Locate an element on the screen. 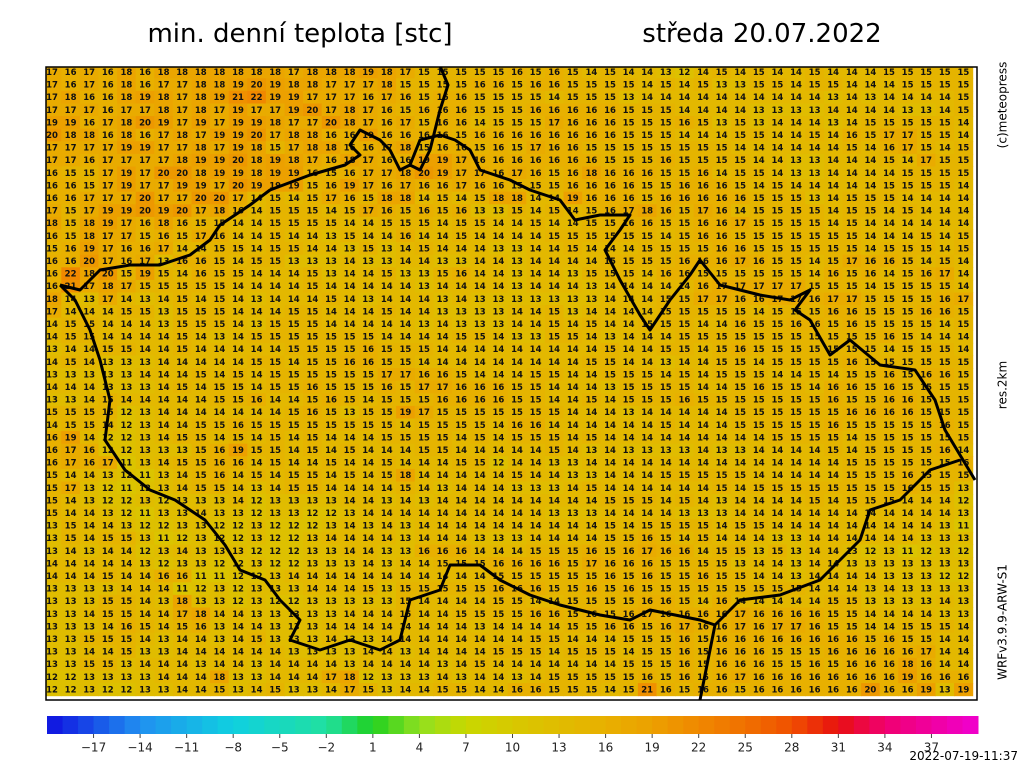  grid-value: 18 is located at coordinates (182, 161).